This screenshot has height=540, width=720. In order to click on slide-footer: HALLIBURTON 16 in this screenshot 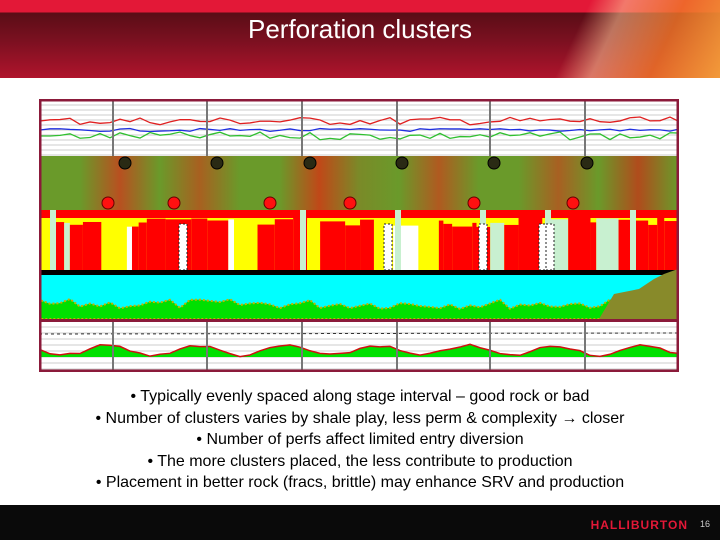, I will do `click(360, 522)`.